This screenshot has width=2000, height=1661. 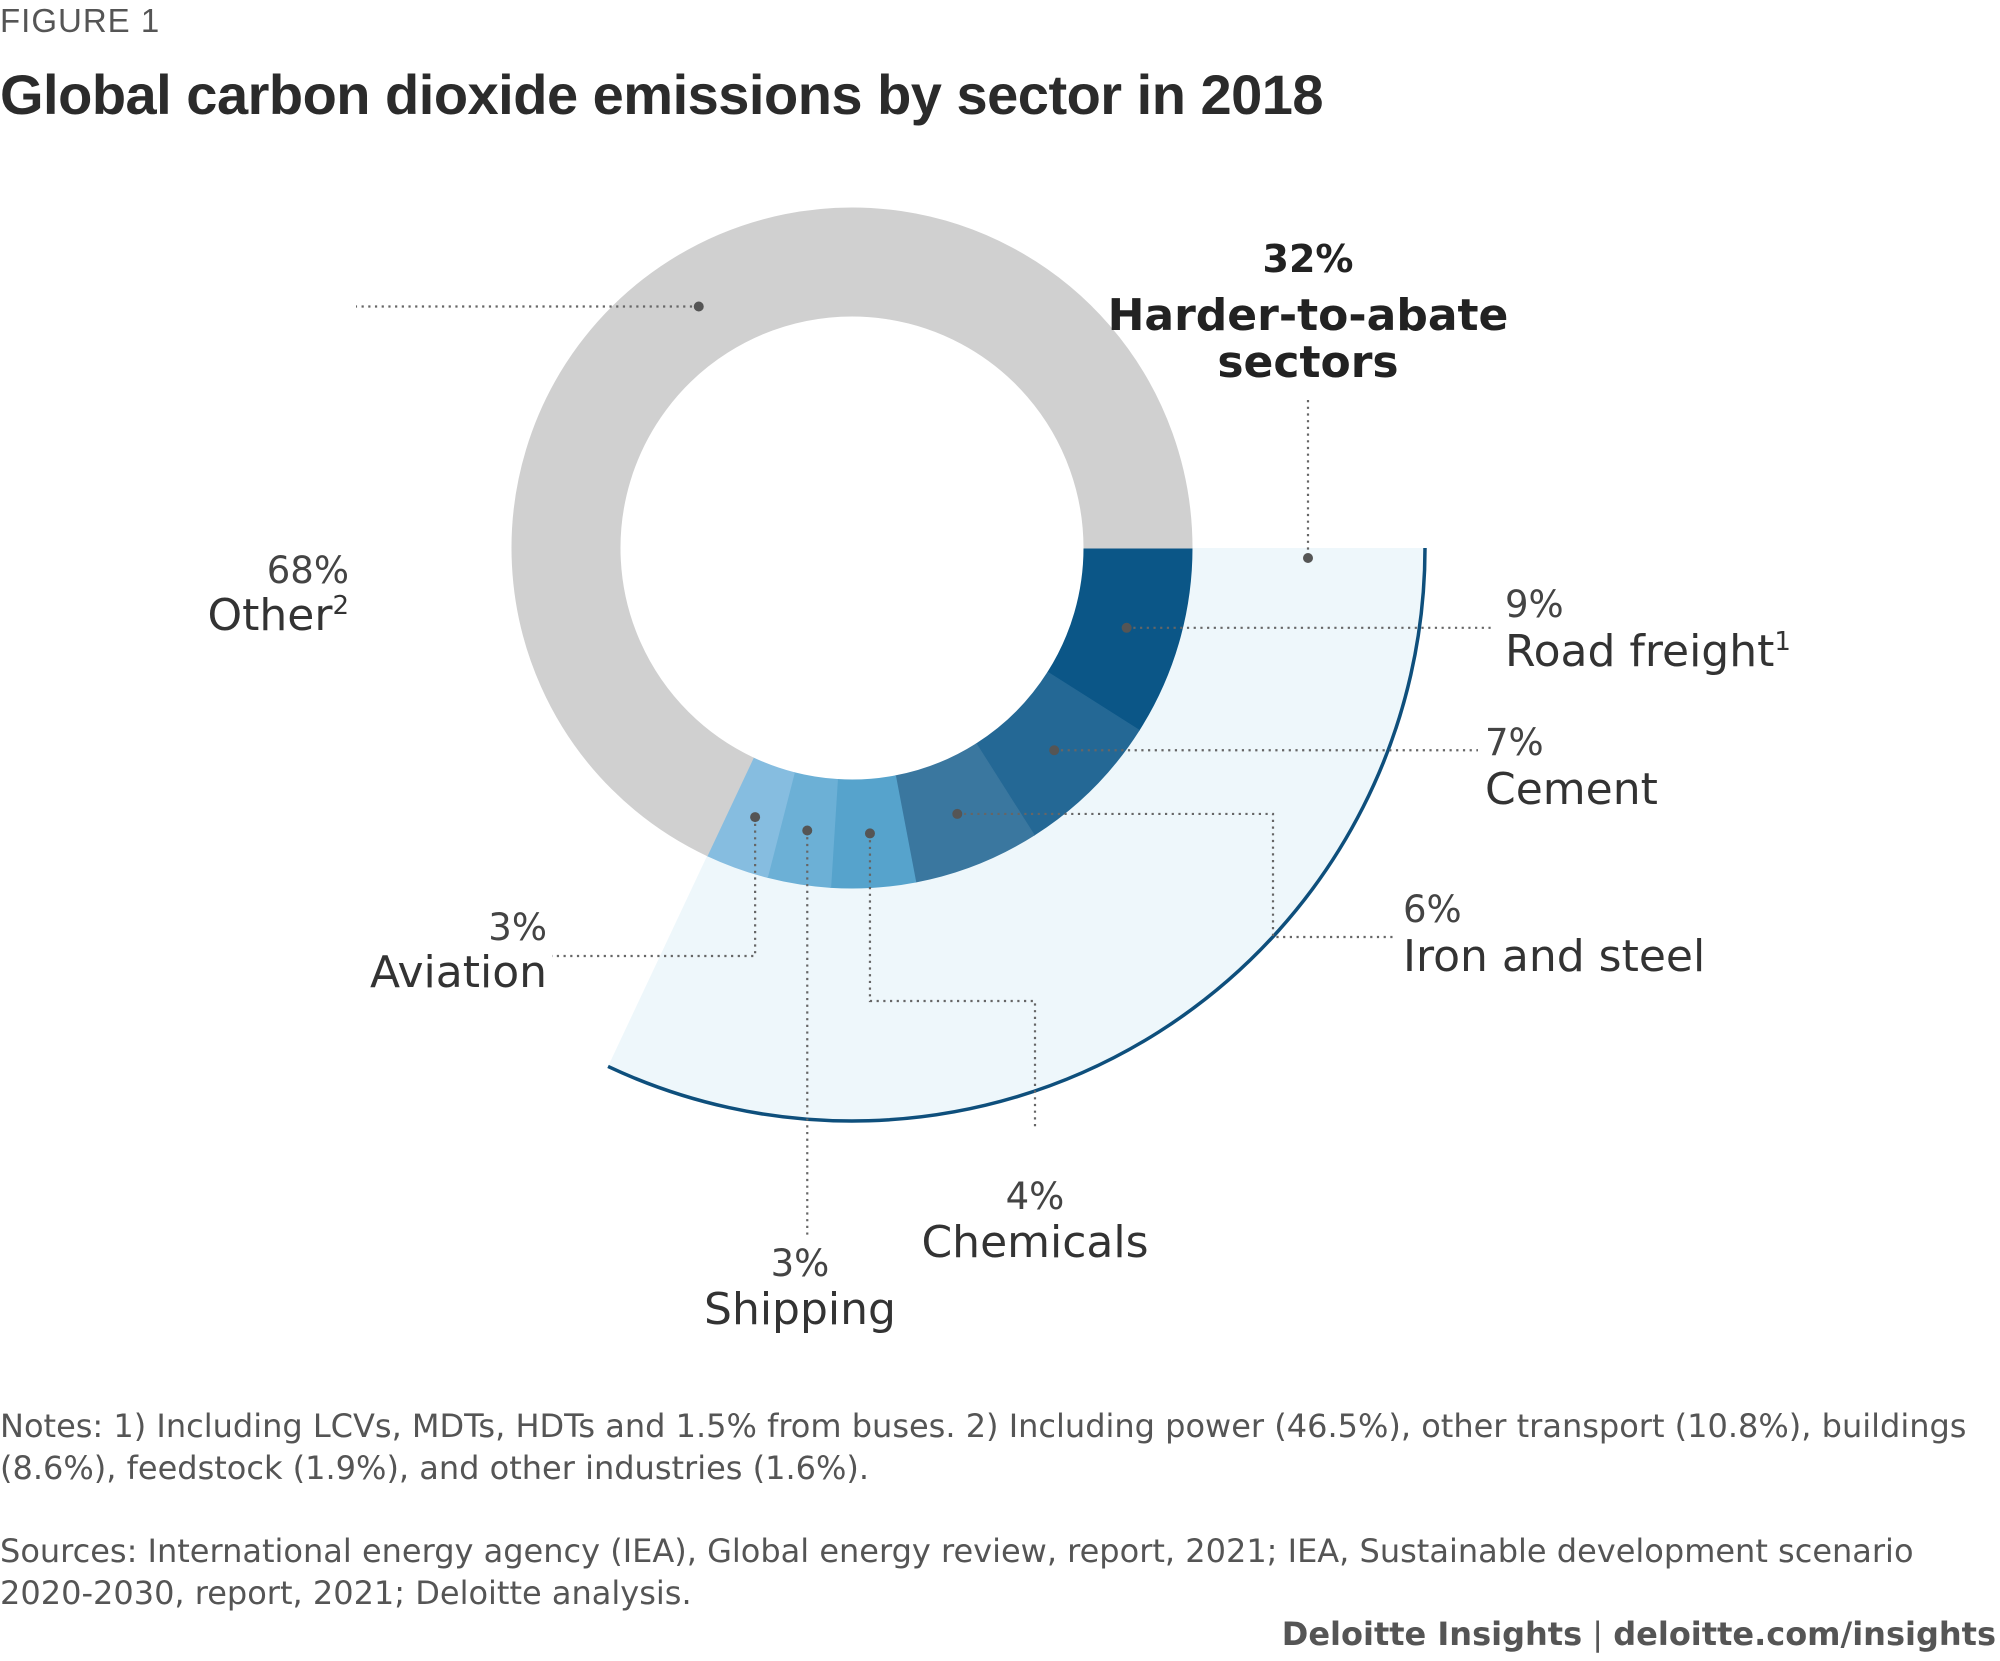 I want to click on slice-other, so click(x=852, y=532).